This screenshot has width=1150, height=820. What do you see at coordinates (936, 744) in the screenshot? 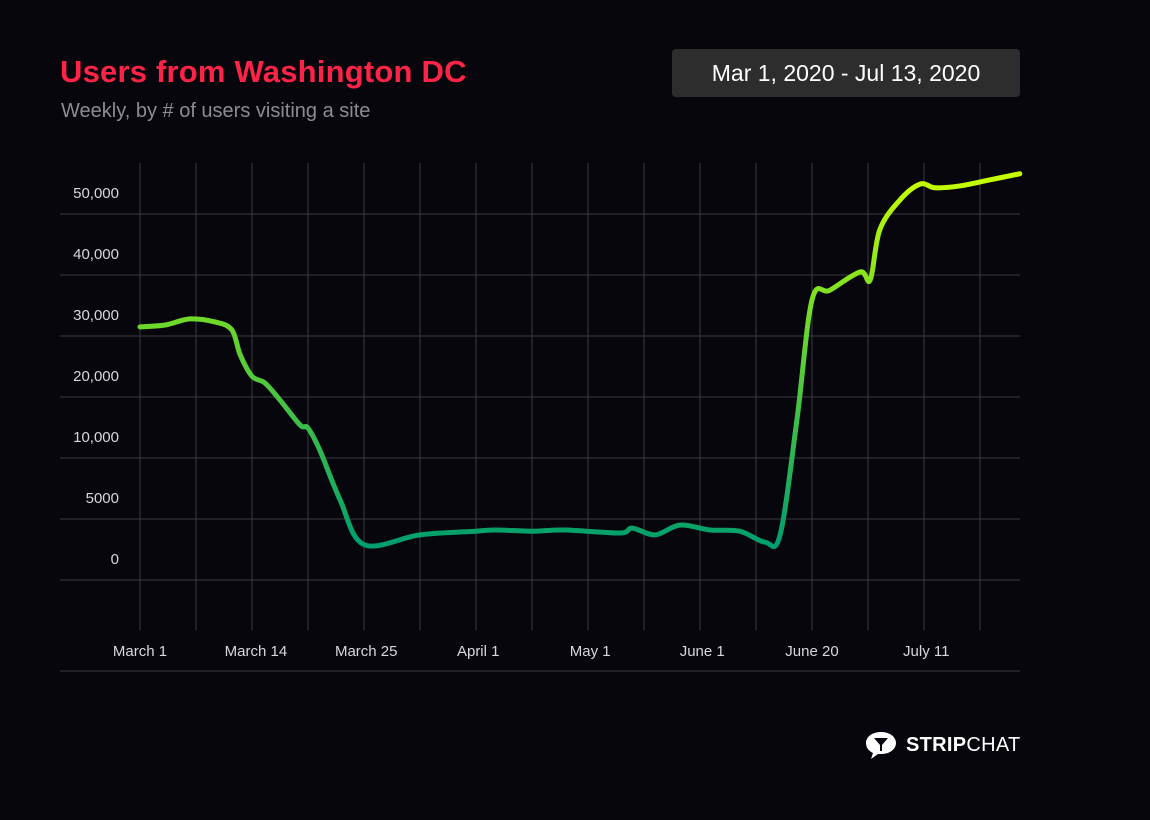
I see `logo-bold-text: STRIP` at bounding box center [936, 744].